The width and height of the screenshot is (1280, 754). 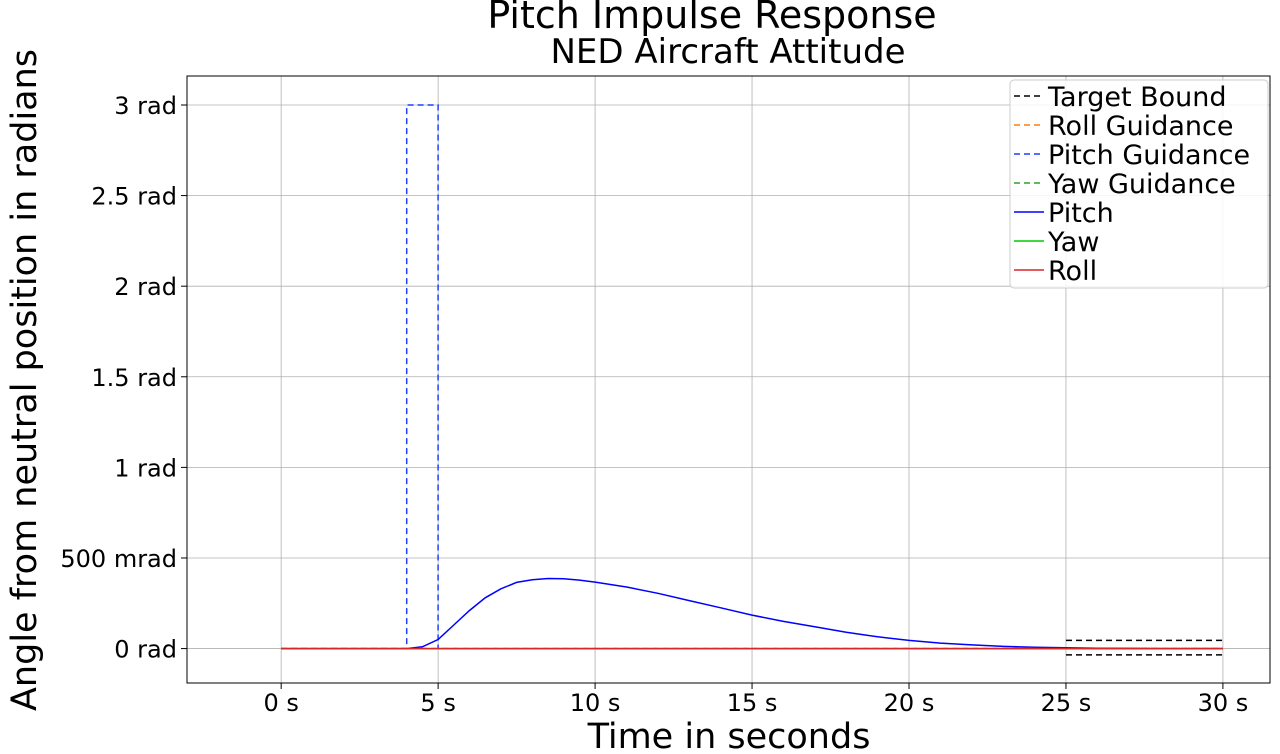 I want to click on legend-frame, so click(x=1139, y=184).